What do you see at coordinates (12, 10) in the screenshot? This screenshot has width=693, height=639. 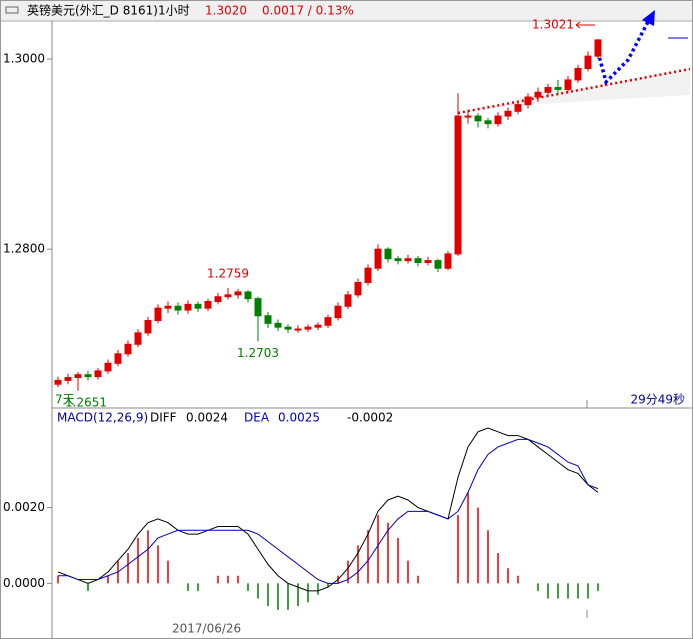 I see `menu-icon` at bounding box center [12, 10].